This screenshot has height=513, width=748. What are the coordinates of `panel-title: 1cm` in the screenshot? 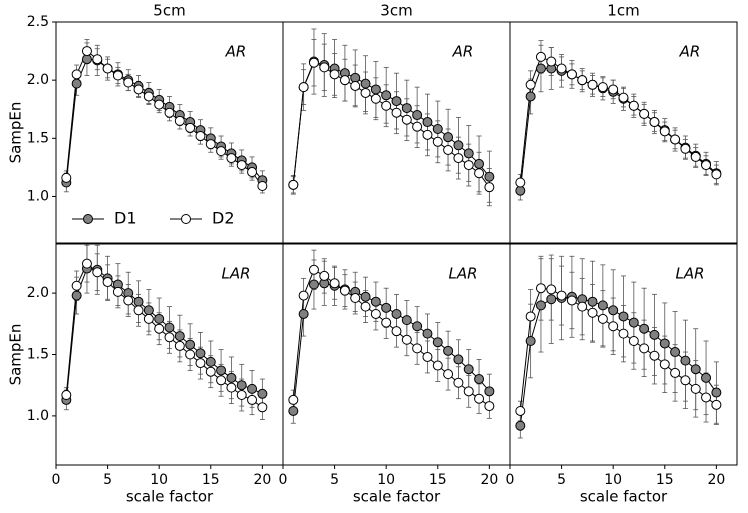 It's located at (623, 11).